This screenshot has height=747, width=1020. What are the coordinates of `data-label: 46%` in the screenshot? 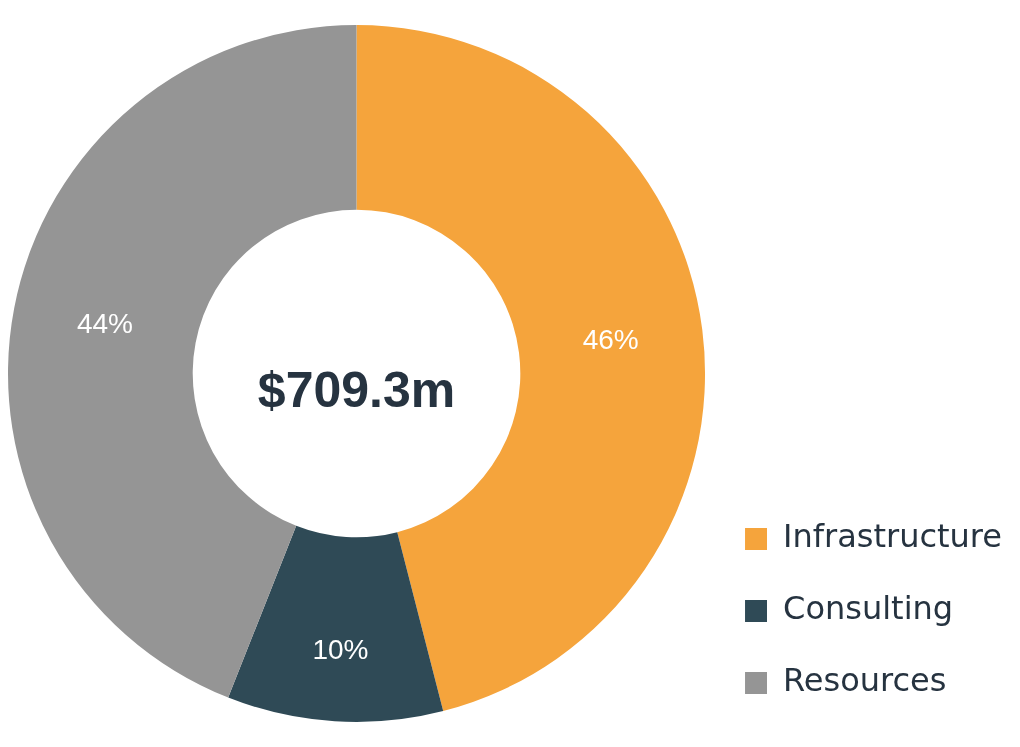 It's located at (610, 340).